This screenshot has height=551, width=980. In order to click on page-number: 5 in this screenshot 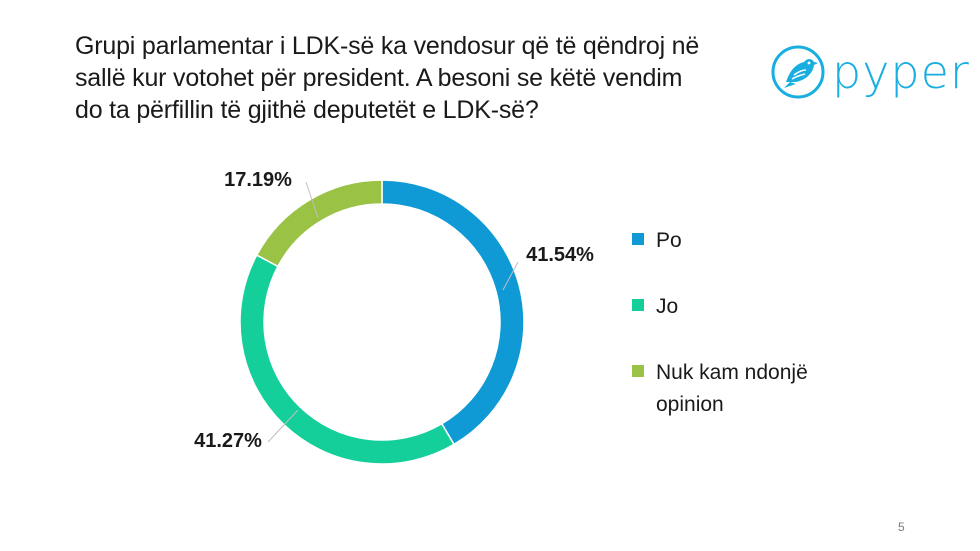, I will do `click(901, 527)`.